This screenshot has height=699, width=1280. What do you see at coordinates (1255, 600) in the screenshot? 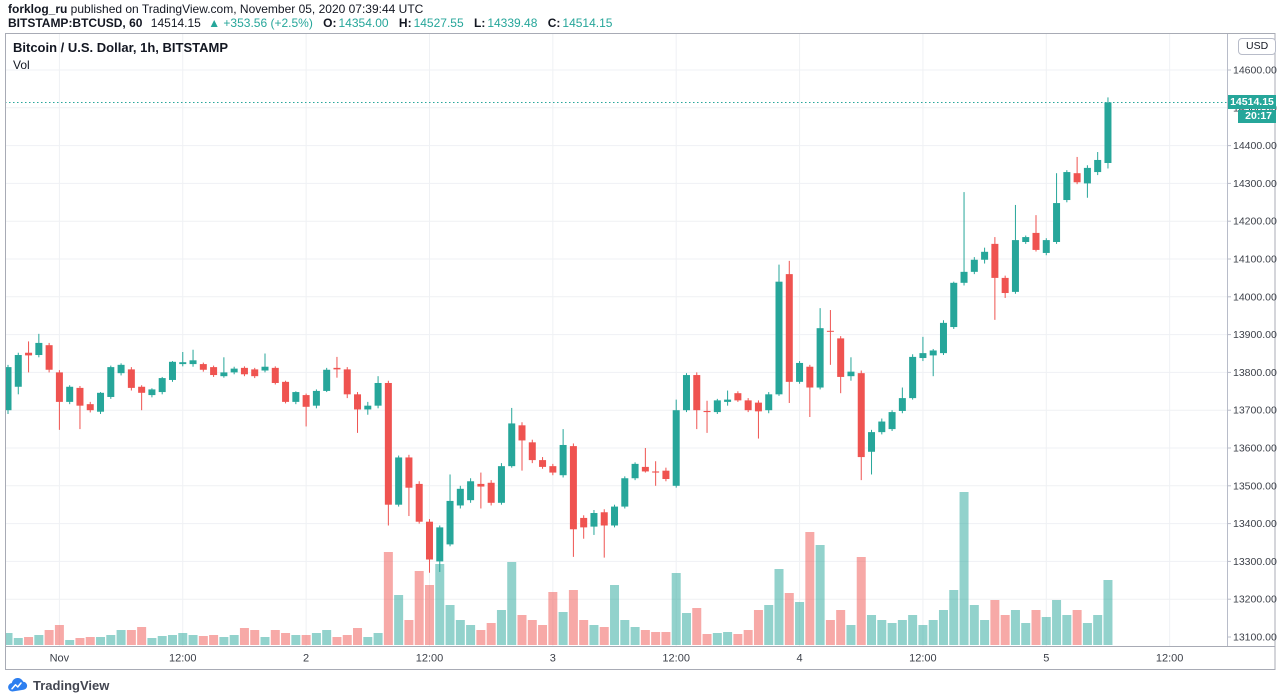
I see `svg-text: 13200.00` at bounding box center [1255, 600].